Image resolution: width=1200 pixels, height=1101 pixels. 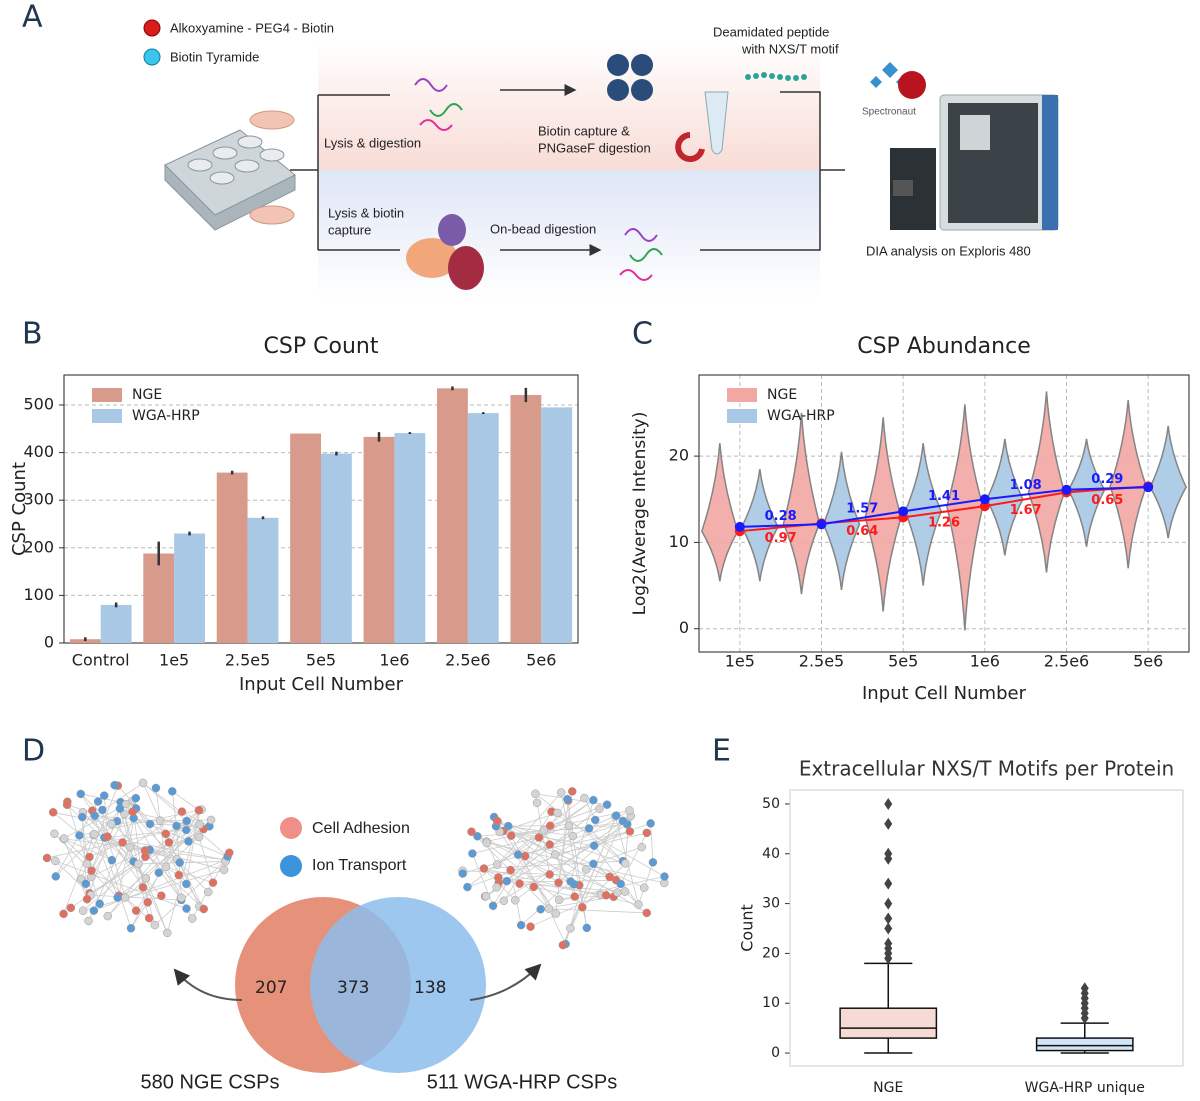 I want to click on x-tick-label: WGA-HRP unique, so click(x=1085, y=1088).